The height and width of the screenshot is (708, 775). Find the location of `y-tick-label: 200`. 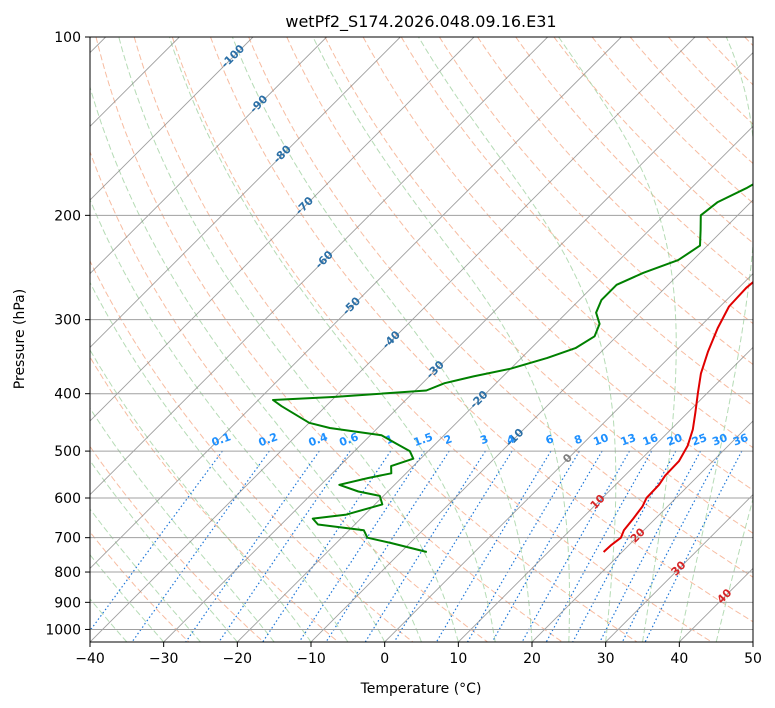

y-tick-label: 200 is located at coordinates (67, 216).